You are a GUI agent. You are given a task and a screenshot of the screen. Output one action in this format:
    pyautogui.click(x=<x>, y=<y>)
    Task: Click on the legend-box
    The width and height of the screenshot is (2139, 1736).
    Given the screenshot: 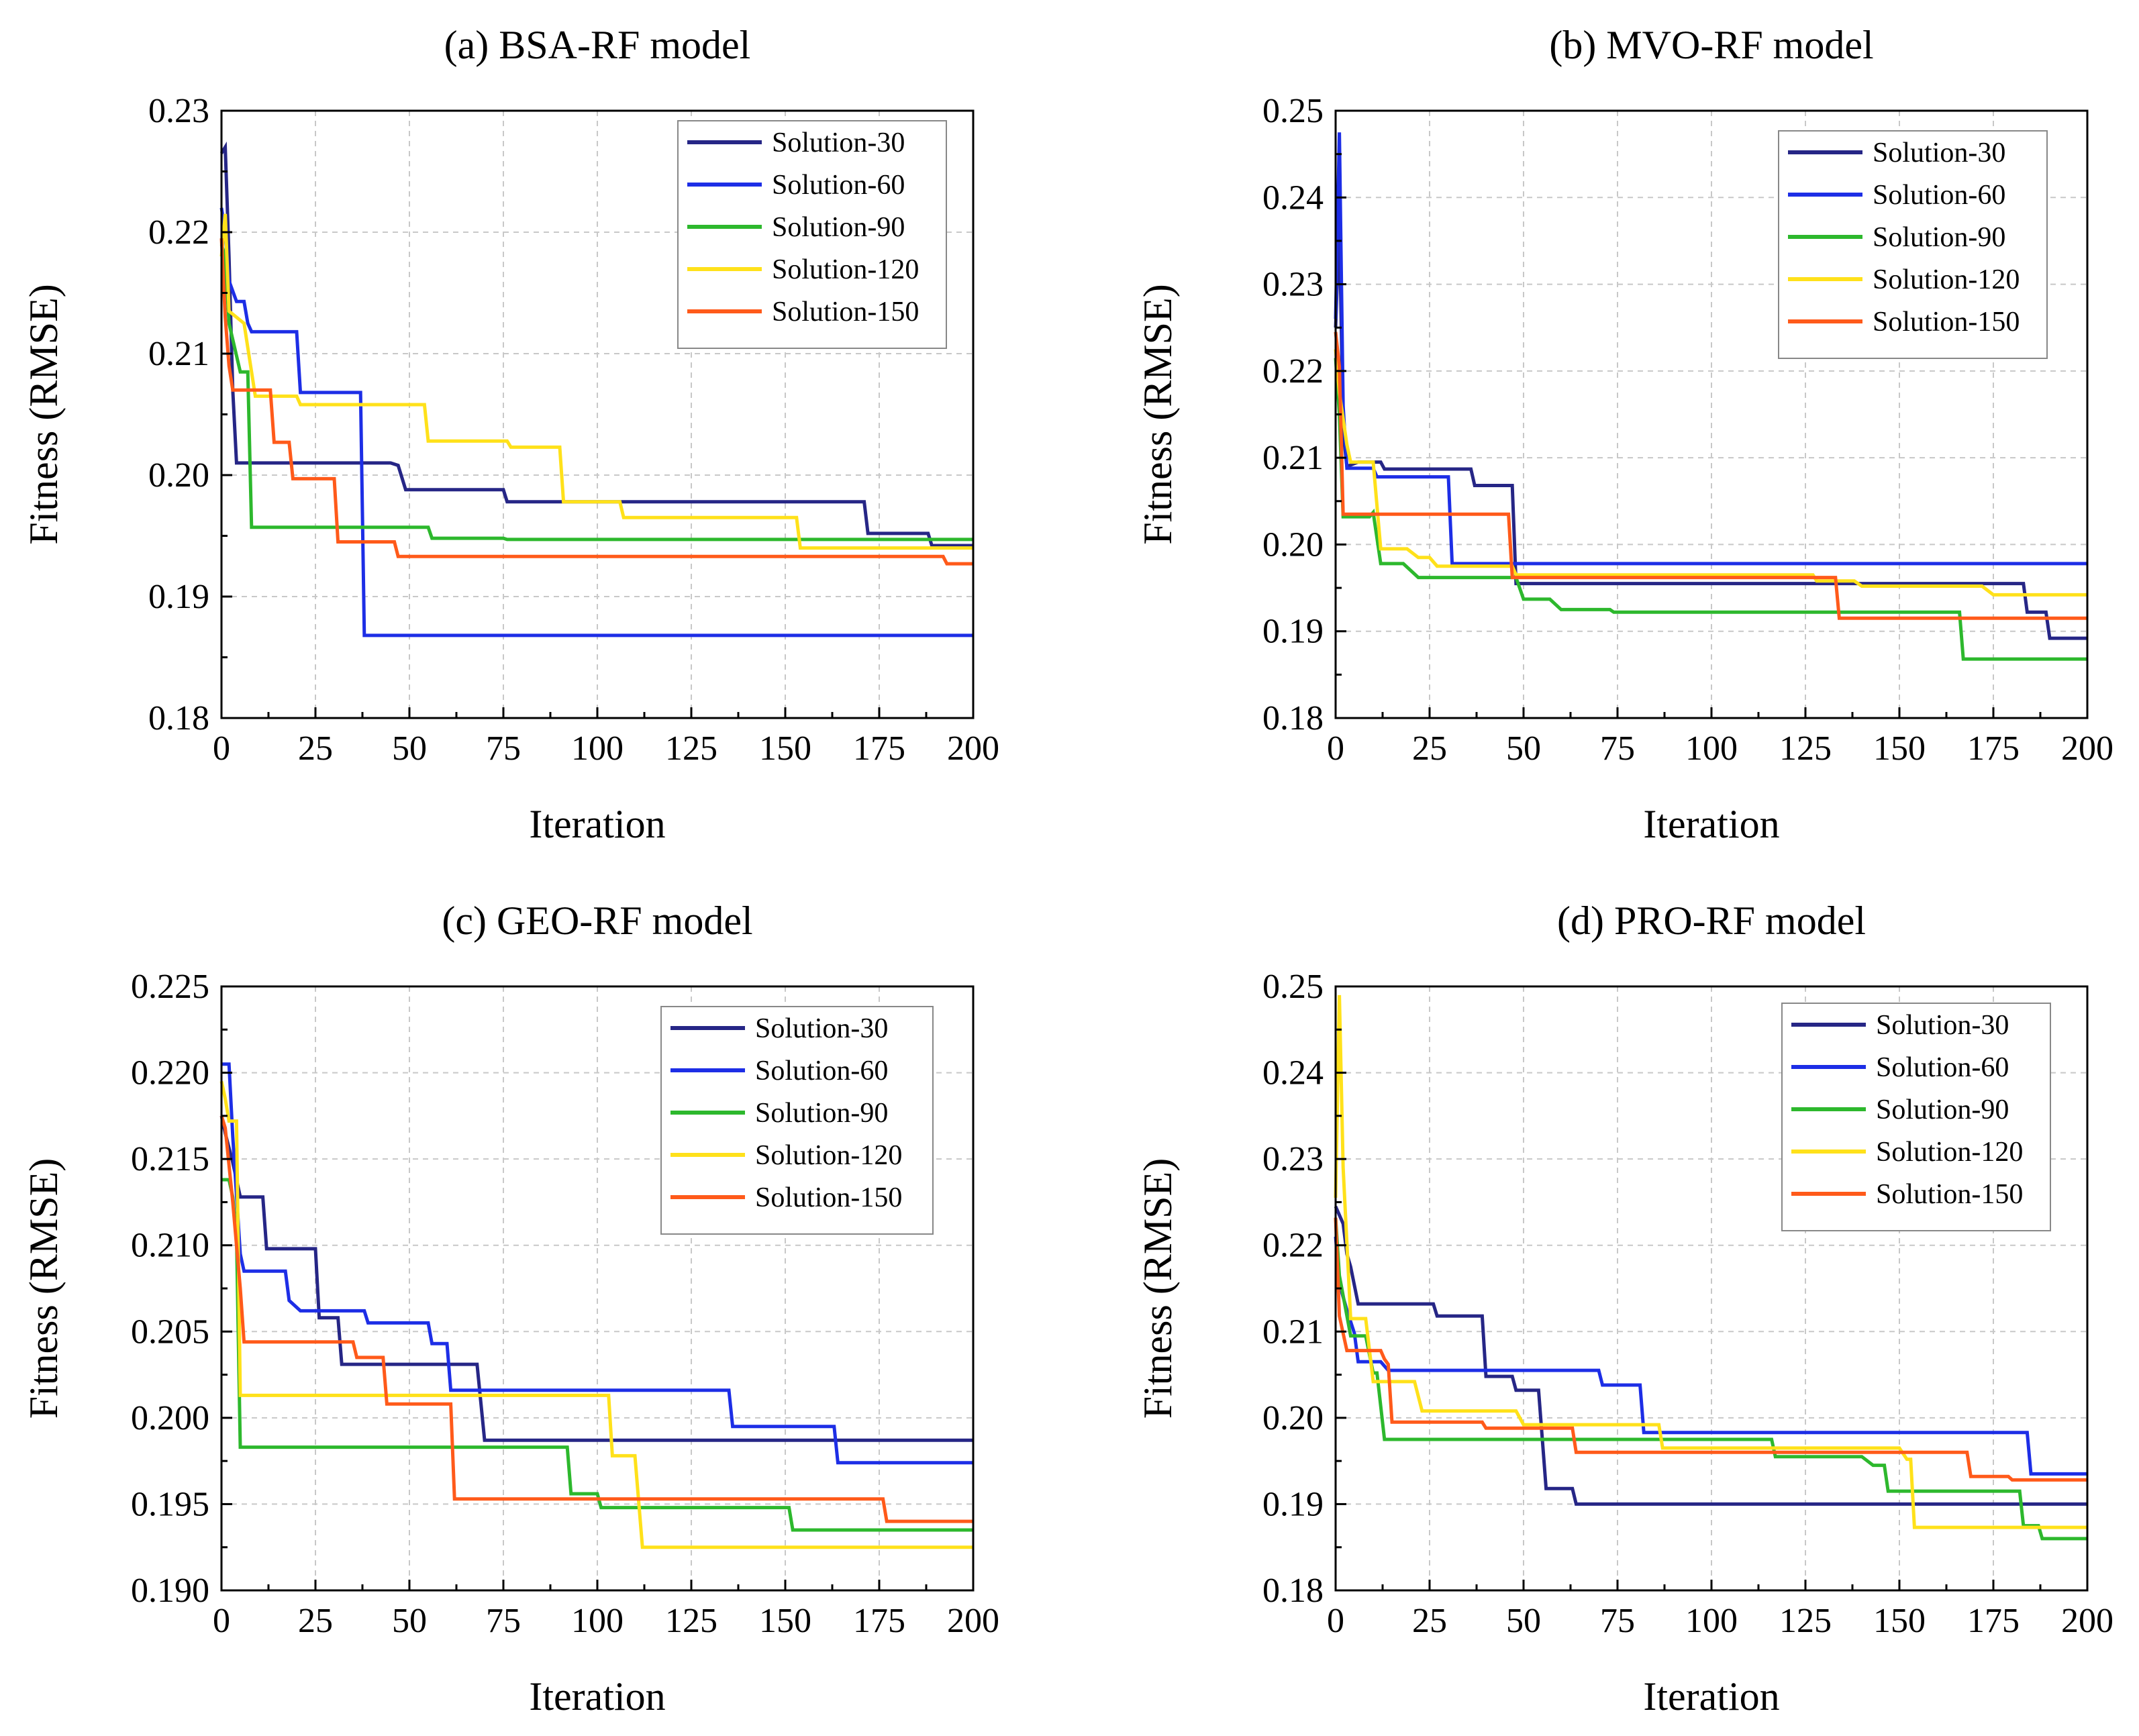 What is the action you would take?
    pyautogui.click(x=797, y=1120)
    